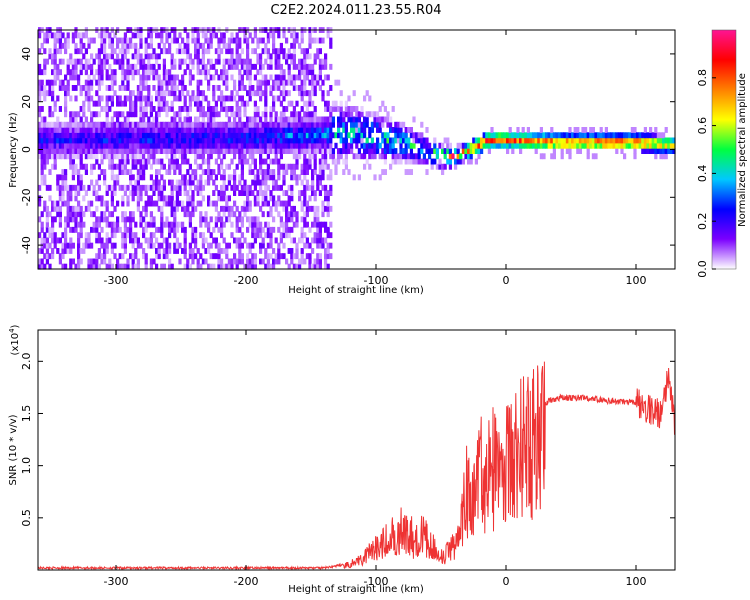 This screenshot has height=600, width=750. Describe the element at coordinates (376, 280) in the screenshot. I see `x-tick-label: -100` at that location.